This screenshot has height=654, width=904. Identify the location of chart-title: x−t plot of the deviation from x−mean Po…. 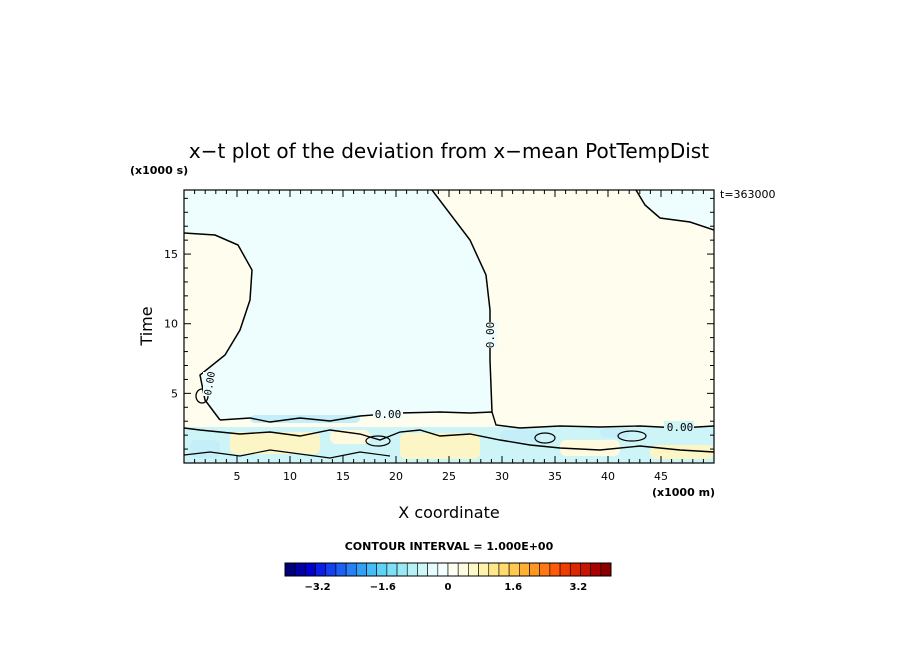
(449, 151).